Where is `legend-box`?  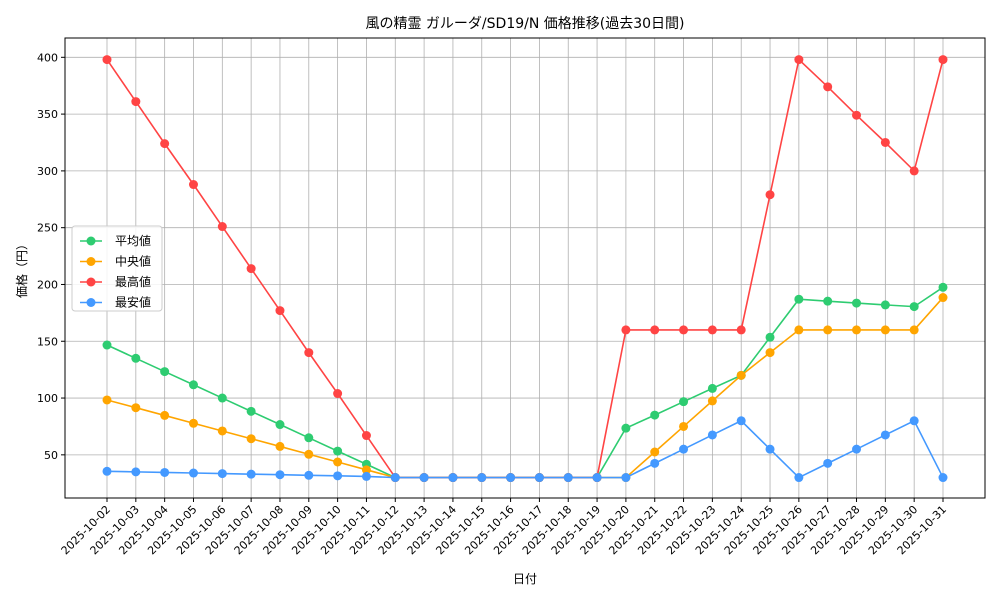 legend-box is located at coordinates (117, 268).